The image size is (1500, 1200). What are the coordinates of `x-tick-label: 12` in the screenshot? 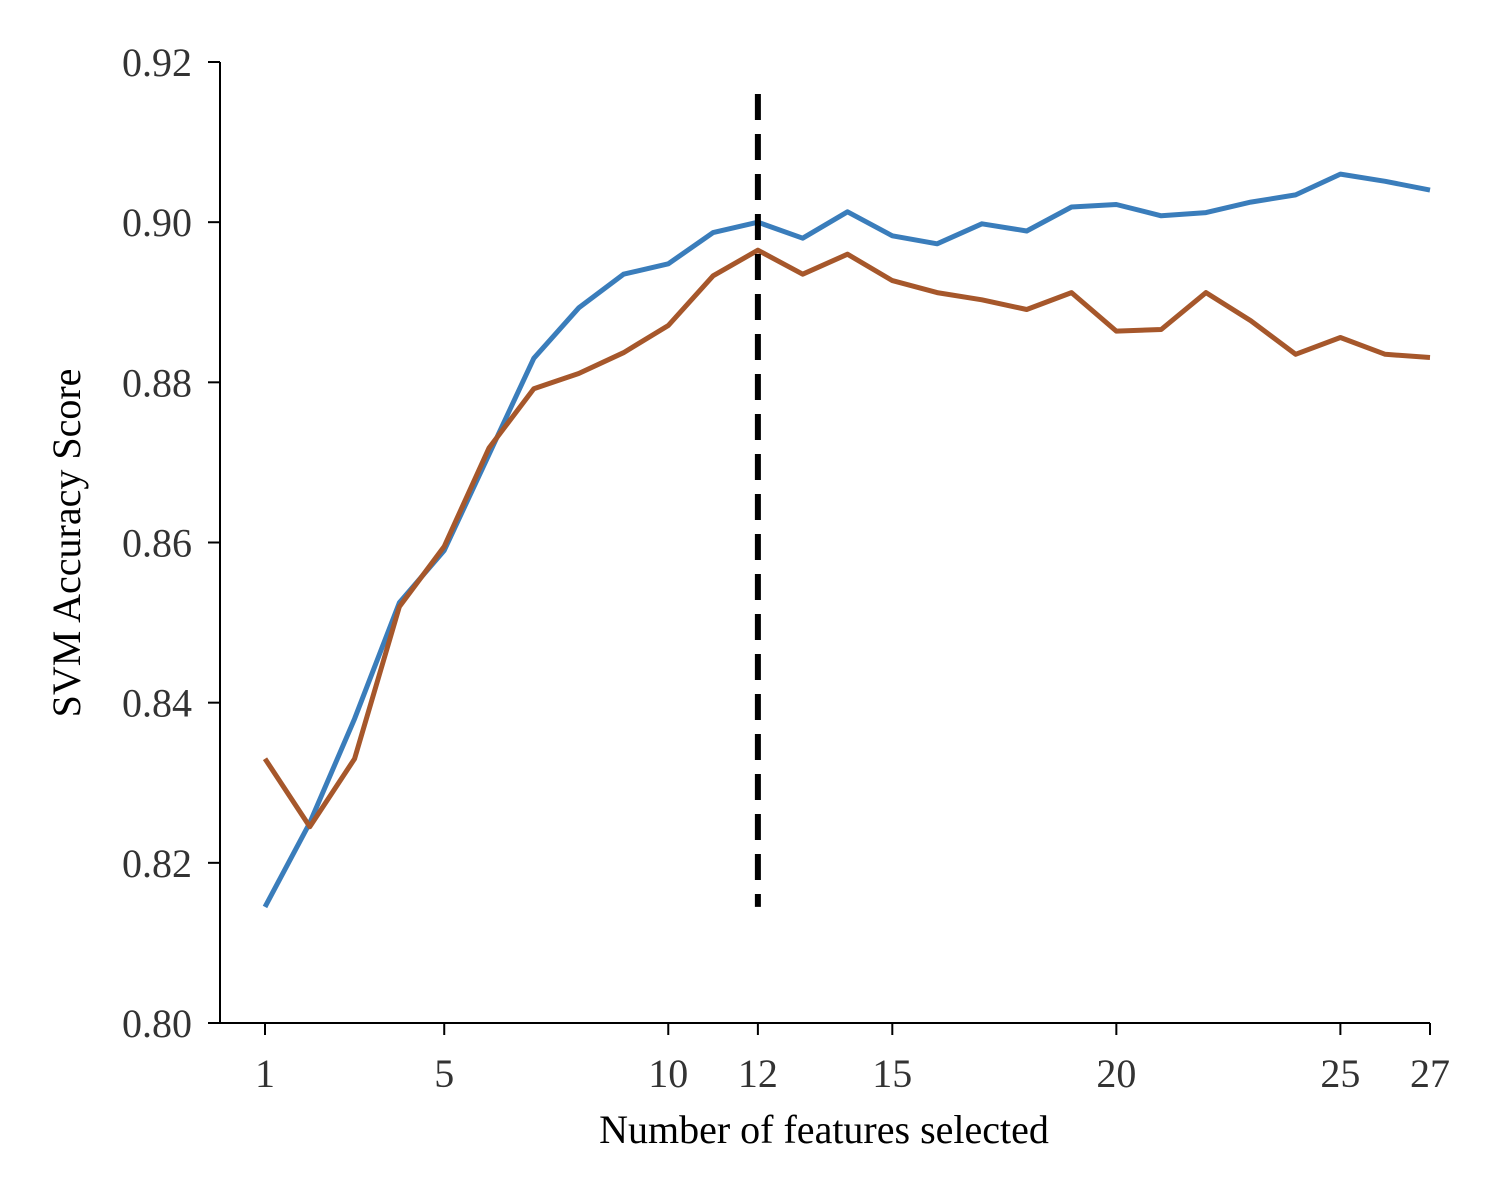 It's located at (758, 1073).